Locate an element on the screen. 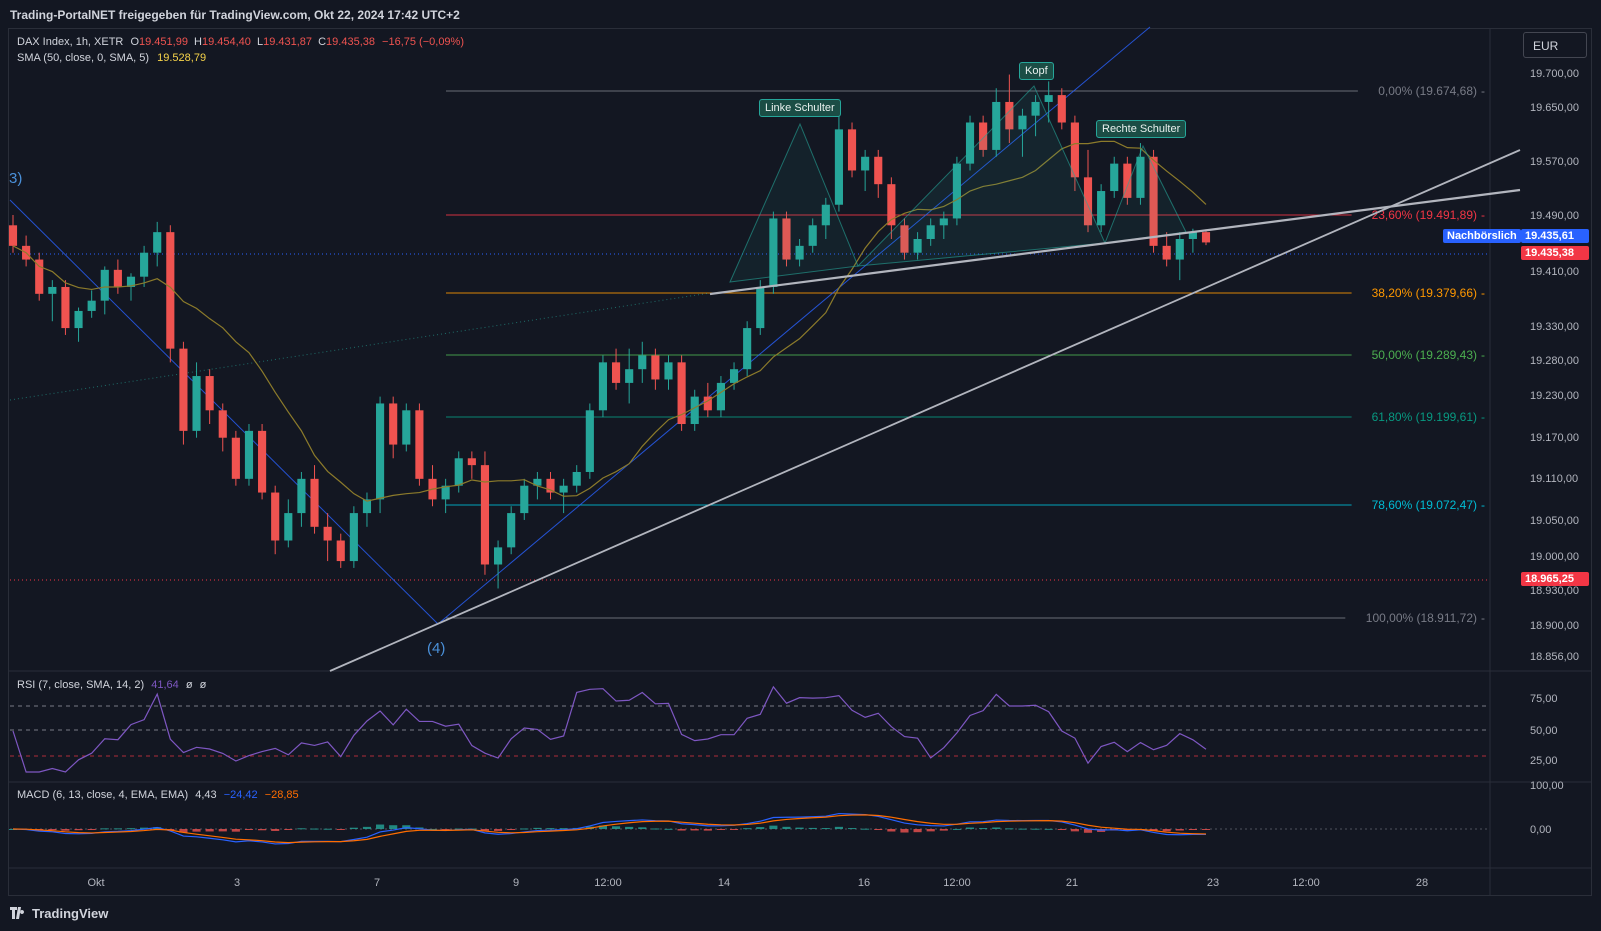 The height and width of the screenshot is (931, 1601). macd-label: MACD (6, 13, close, 4, EMA, EMA) is located at coordinates (103, 795).